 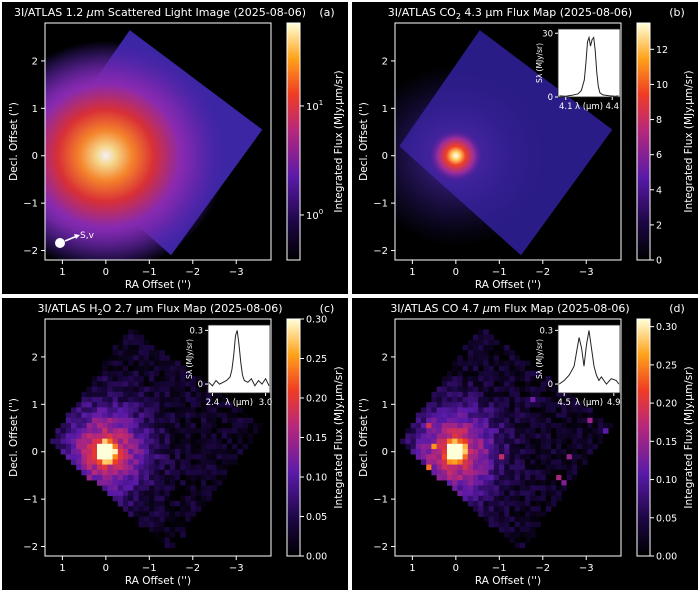 What do you see at coordinates (50, 12) in the screenshot?
I see `panel-title-part: 3I/ATLAS 1.2` at bounding box center [50, 12].